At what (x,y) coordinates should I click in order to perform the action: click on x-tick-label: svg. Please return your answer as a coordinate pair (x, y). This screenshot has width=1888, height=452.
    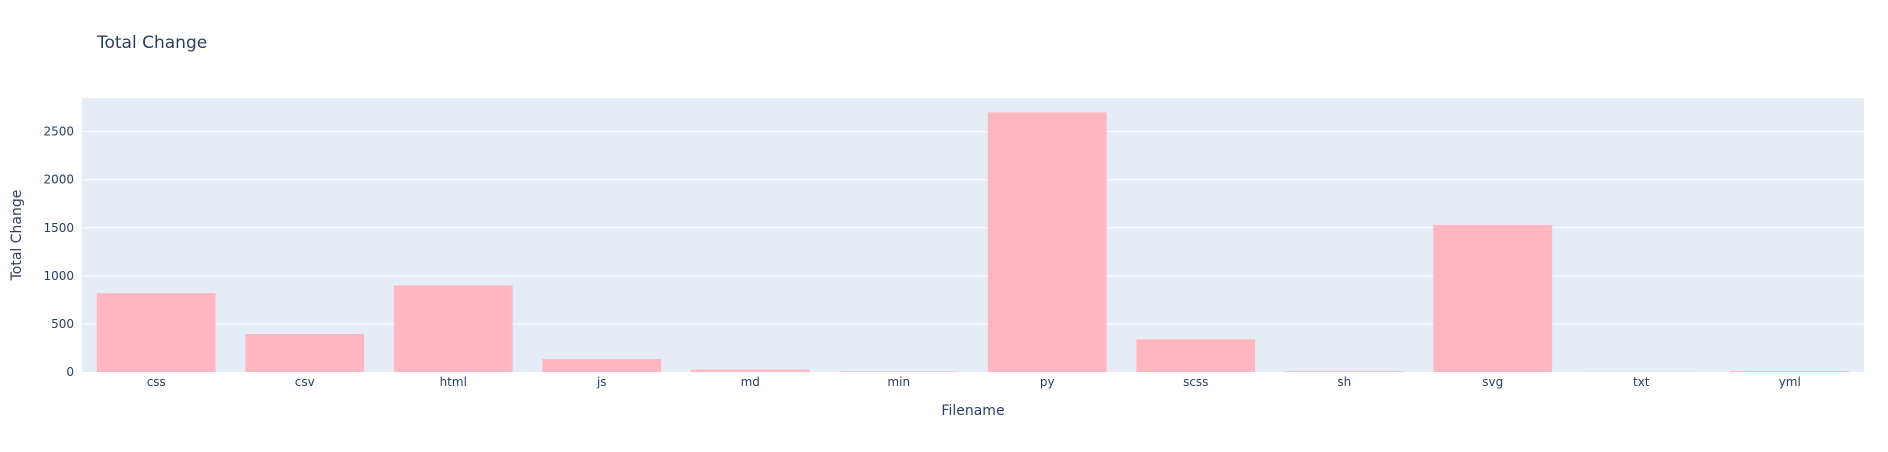
    Looking at the image, I should click on (1492, 382).